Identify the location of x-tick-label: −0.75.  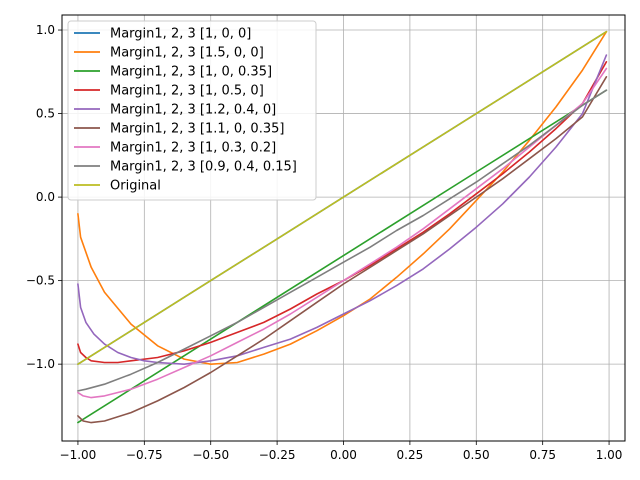
(144, 455).